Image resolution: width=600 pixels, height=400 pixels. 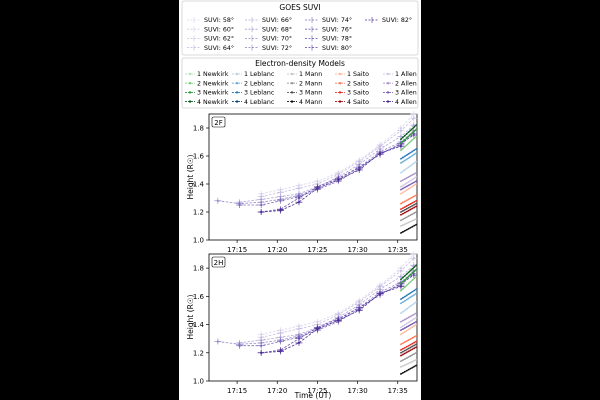 What do you see at coordinates (398, 391) in the screenshot?
I see `x-tick-label: 17:35` at bounding box center [398, 391].